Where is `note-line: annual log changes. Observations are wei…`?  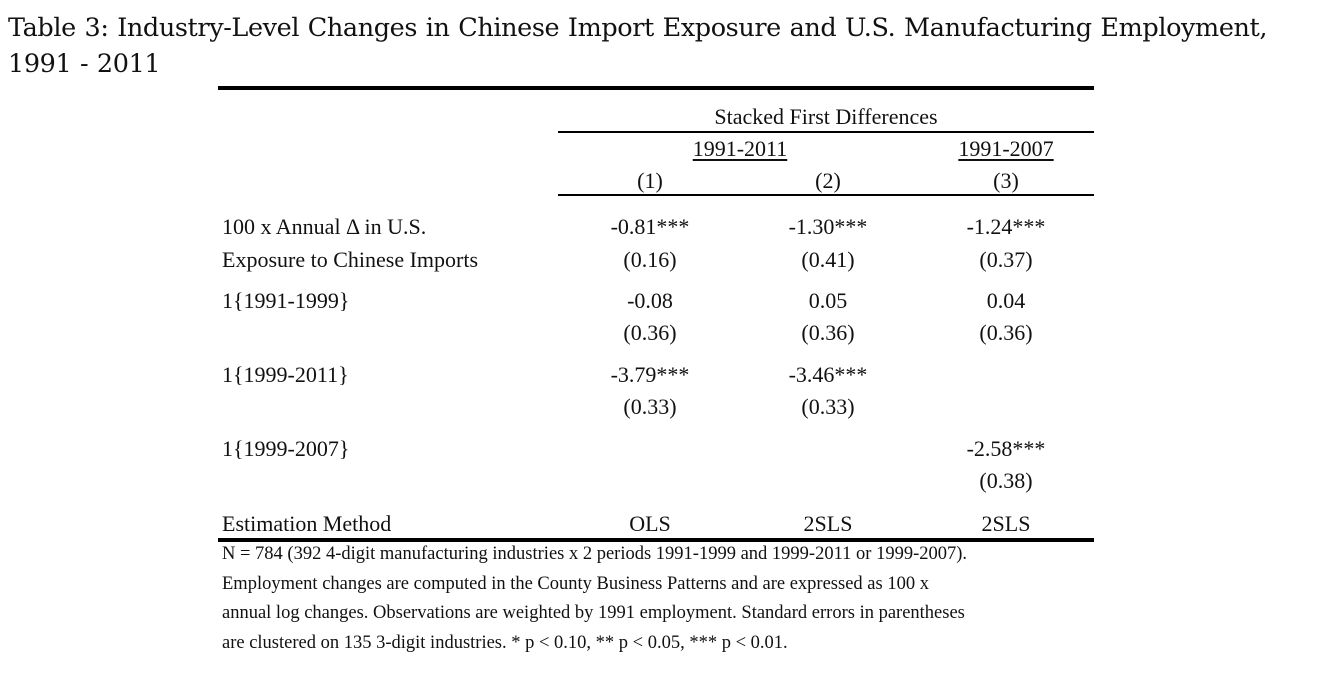
note-line: annual log changes. Observations are wei… is located at coordinates (593, 613).